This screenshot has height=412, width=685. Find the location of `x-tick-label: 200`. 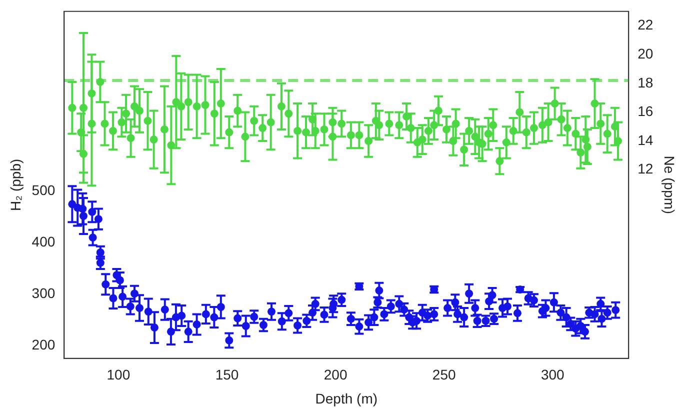

x-tick-label: 200 is located at coordinates (336, 374).